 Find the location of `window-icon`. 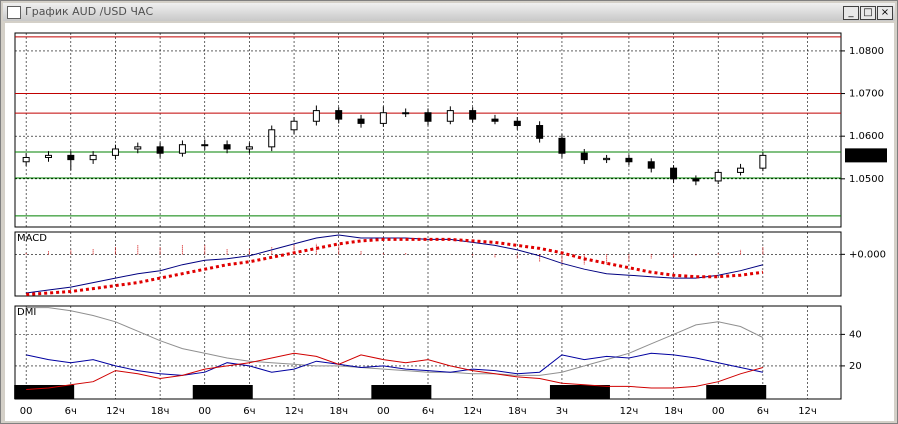

window-icon is located at coordinates (14, 12).